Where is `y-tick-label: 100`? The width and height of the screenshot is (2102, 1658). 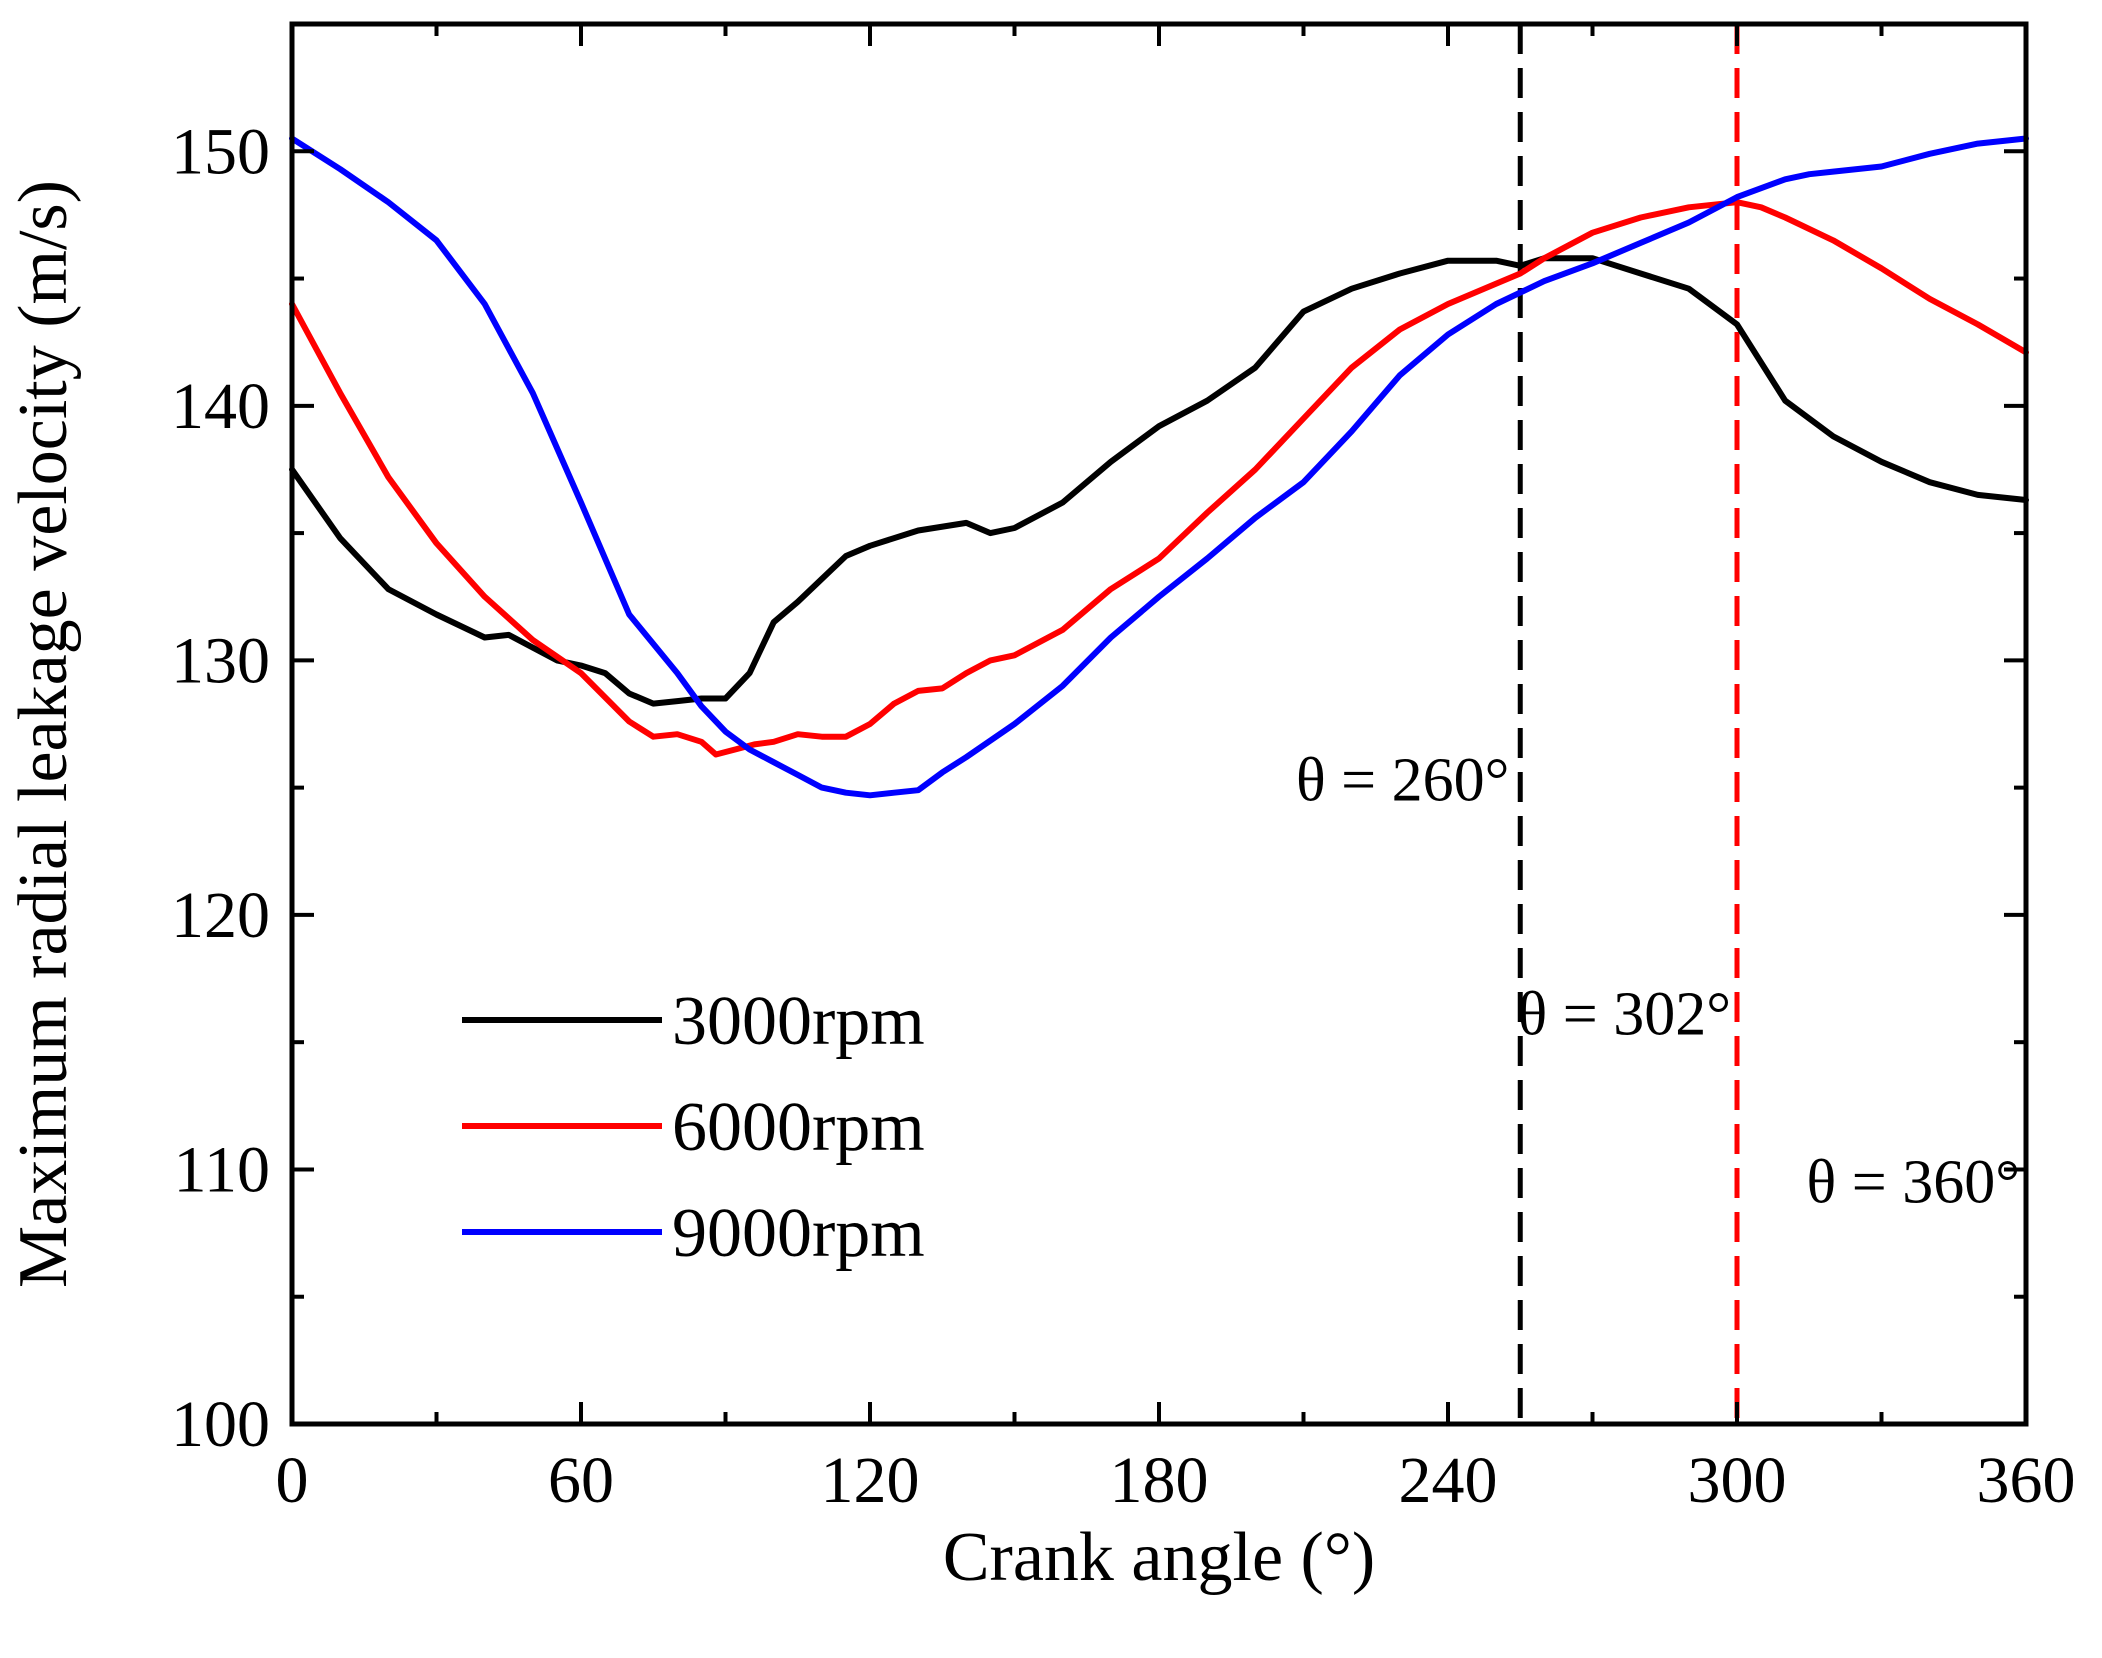
y-tick-label: 100 is located at coordinates (220, 1424).